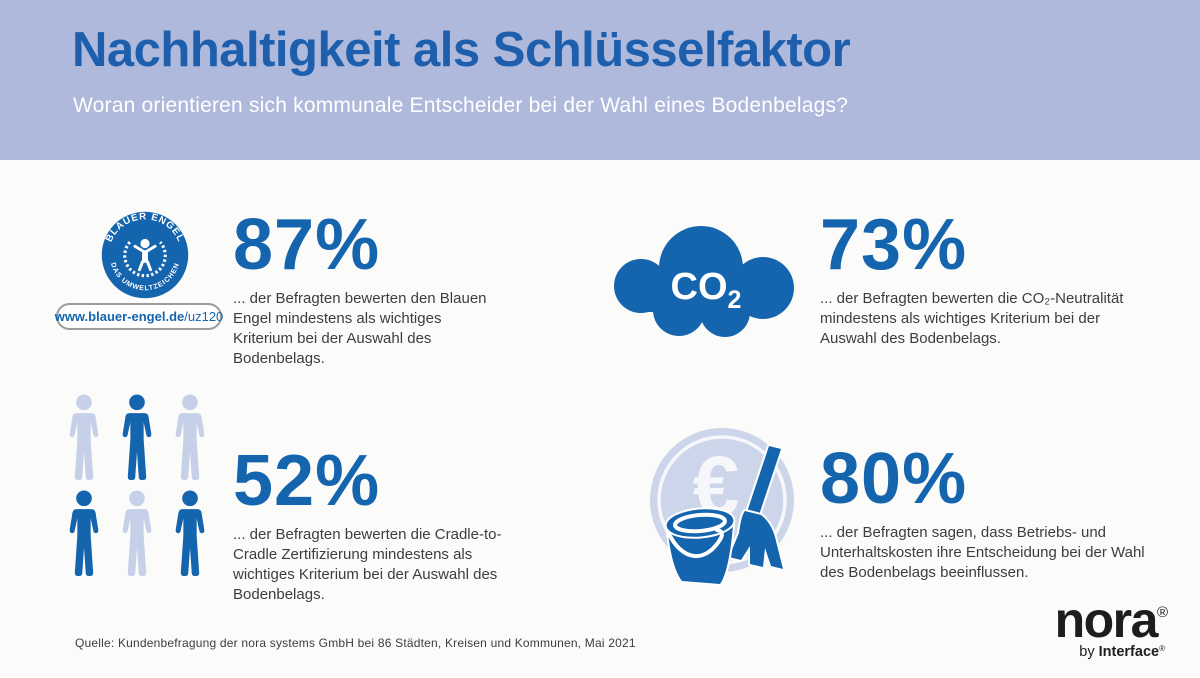 The width and height of the screenshot is (1200, 678). What do you see at coordinates (1162, 612) in the screenshot?
I see `registered-mark: ®` at bounding box center [1162, 612].